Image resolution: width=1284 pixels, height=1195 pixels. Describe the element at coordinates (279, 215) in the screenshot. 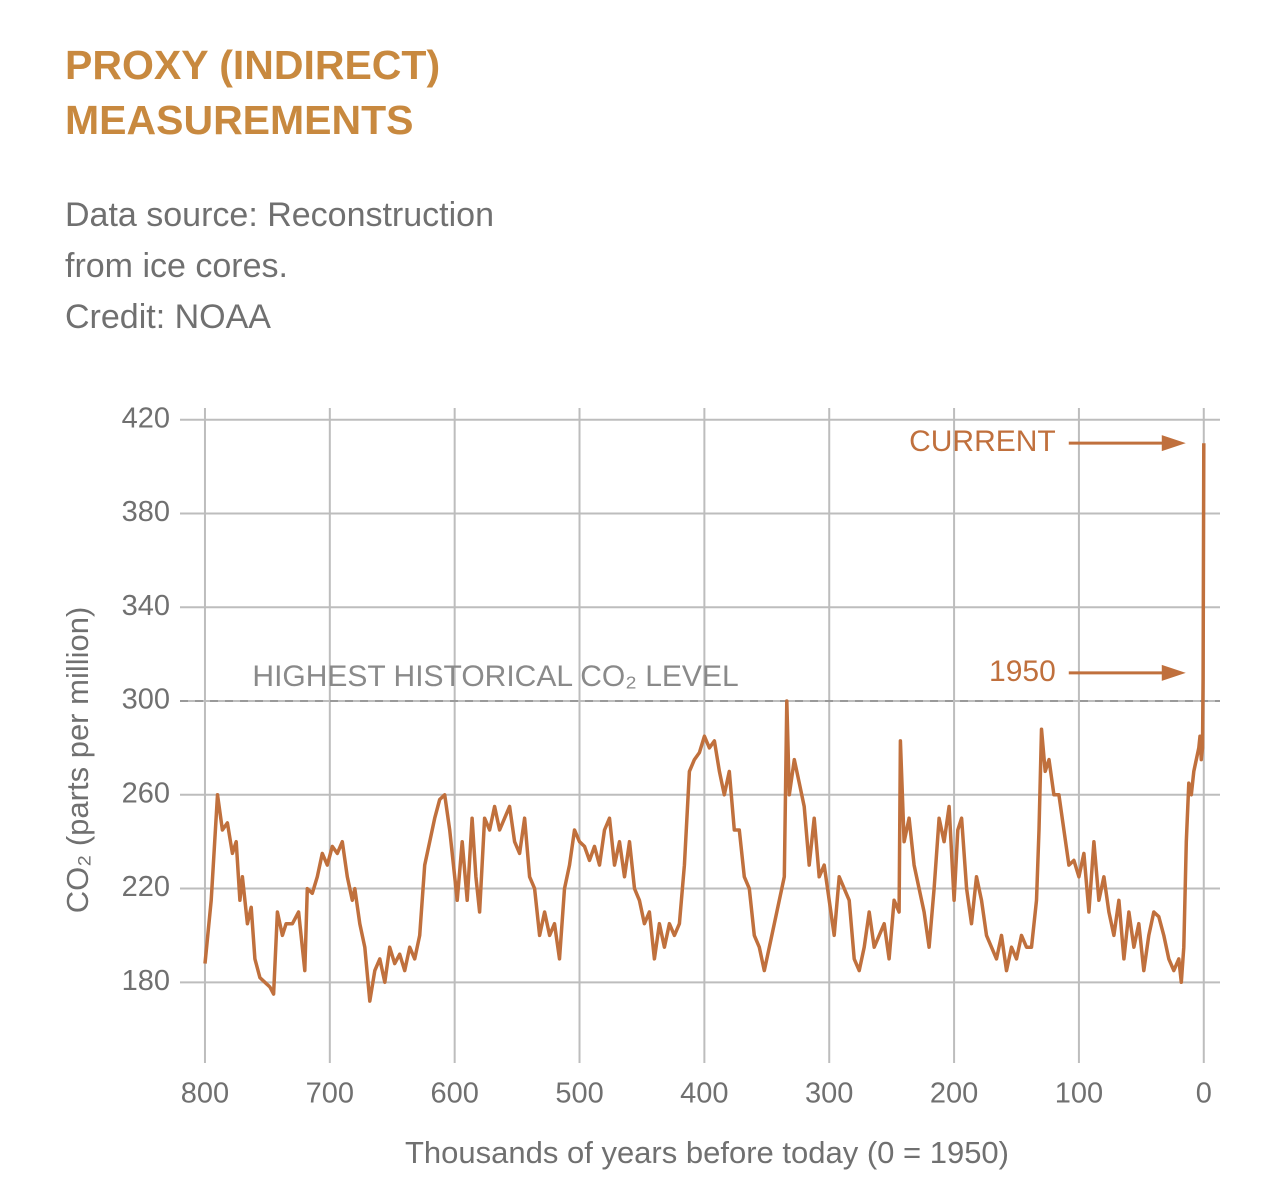

I see `subtitle: Data source: Reconstruction` at that location.